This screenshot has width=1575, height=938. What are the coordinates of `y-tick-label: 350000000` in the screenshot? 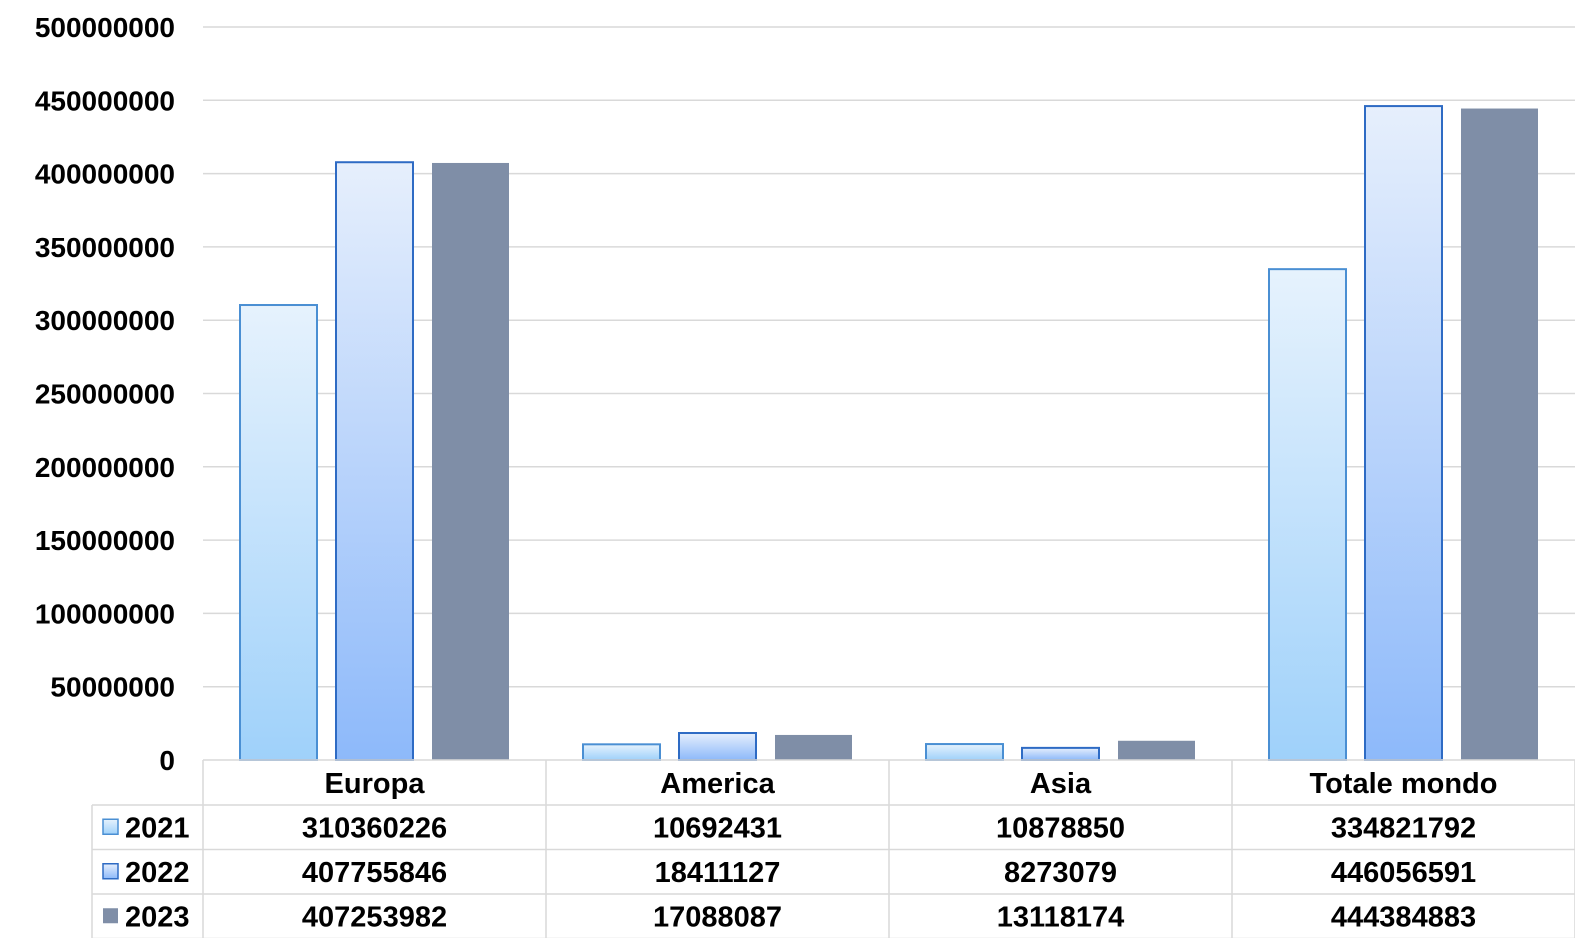 It's located at (105, 247).